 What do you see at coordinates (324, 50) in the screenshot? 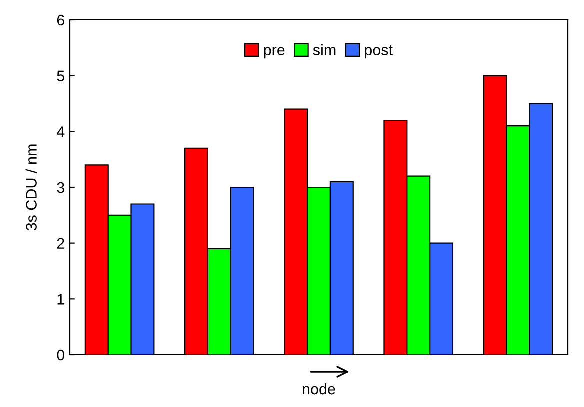
I see `legend-label: sim` at bounding box center [324, 50].